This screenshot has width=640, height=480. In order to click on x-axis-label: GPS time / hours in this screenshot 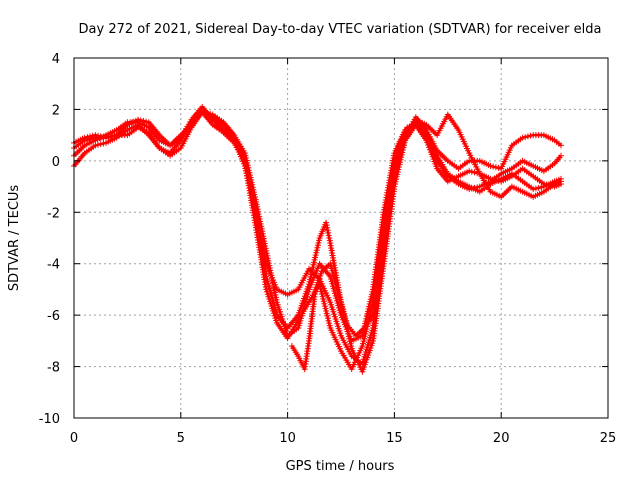, I will do `click(340, 466)`.